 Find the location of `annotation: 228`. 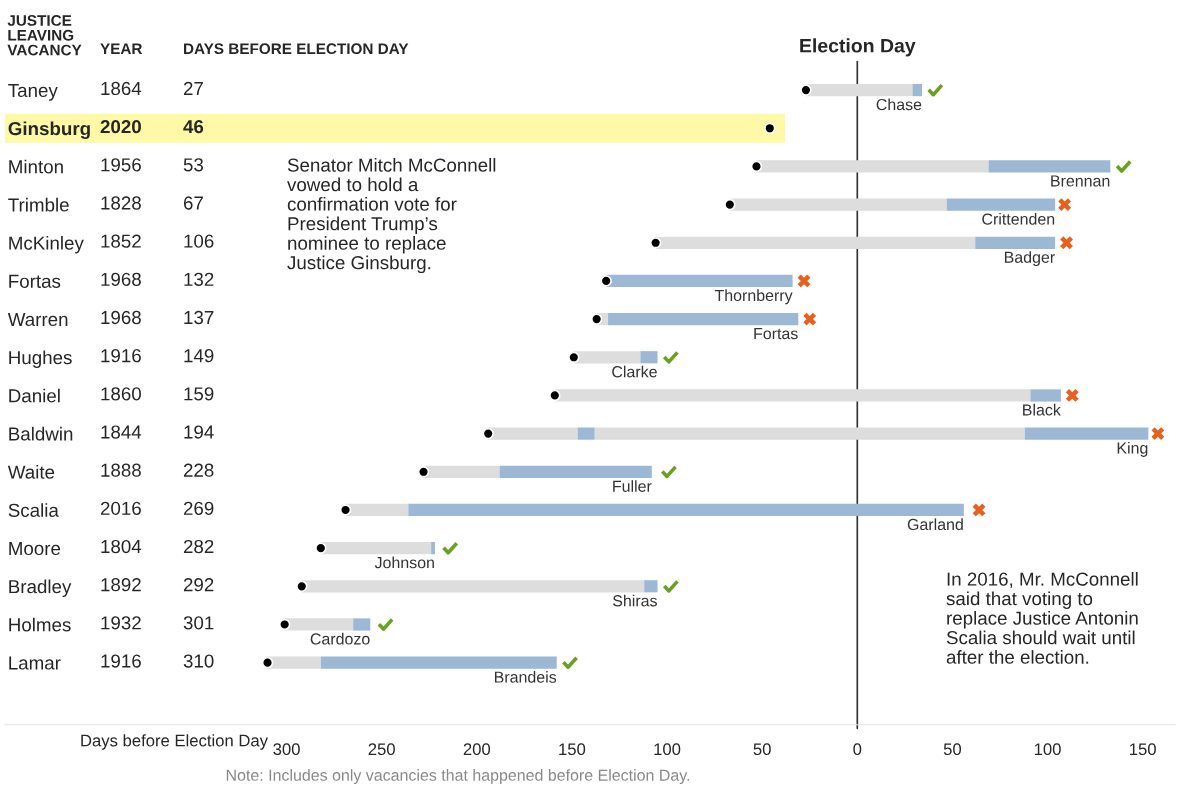

annotation: 228 is located at coordinates (198, 470).